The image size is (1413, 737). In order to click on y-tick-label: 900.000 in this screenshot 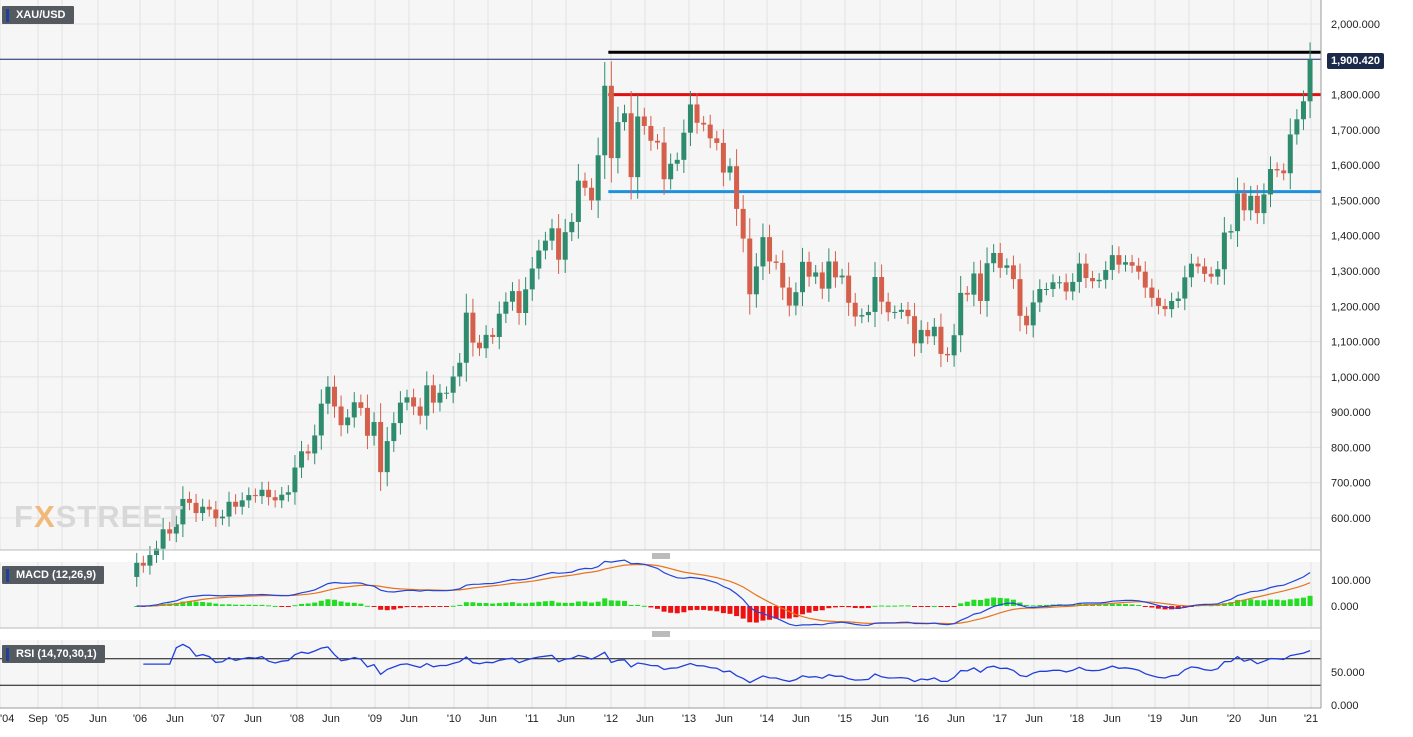, I will do `click(1351, 413)`.